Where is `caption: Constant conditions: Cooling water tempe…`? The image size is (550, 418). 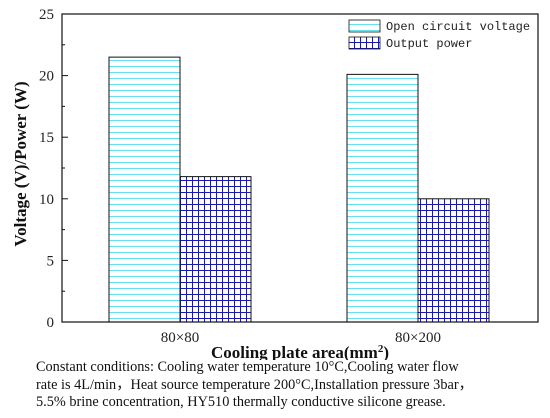
caption: Constant conditions: Cooling water tempe… is located at coordinates (292, 385).